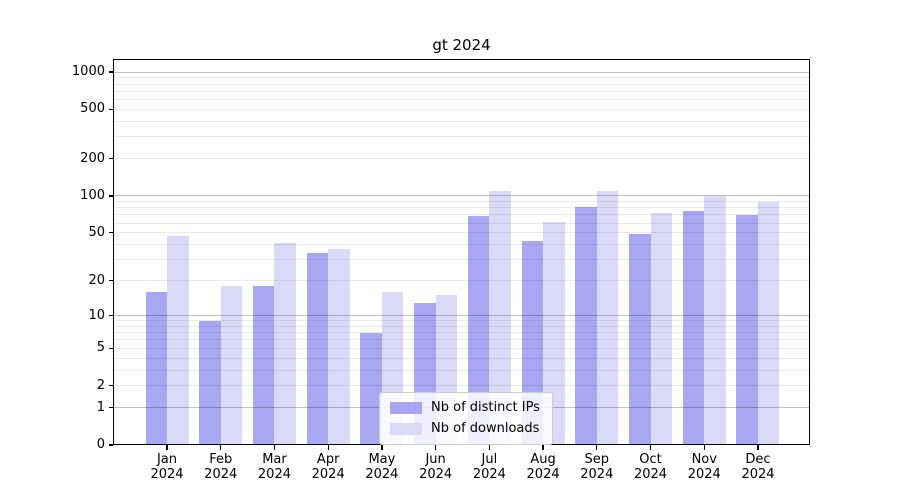  Describe the element at coordinates (704, 447) in the screenshot. I see `x-tick-nov` at that location.